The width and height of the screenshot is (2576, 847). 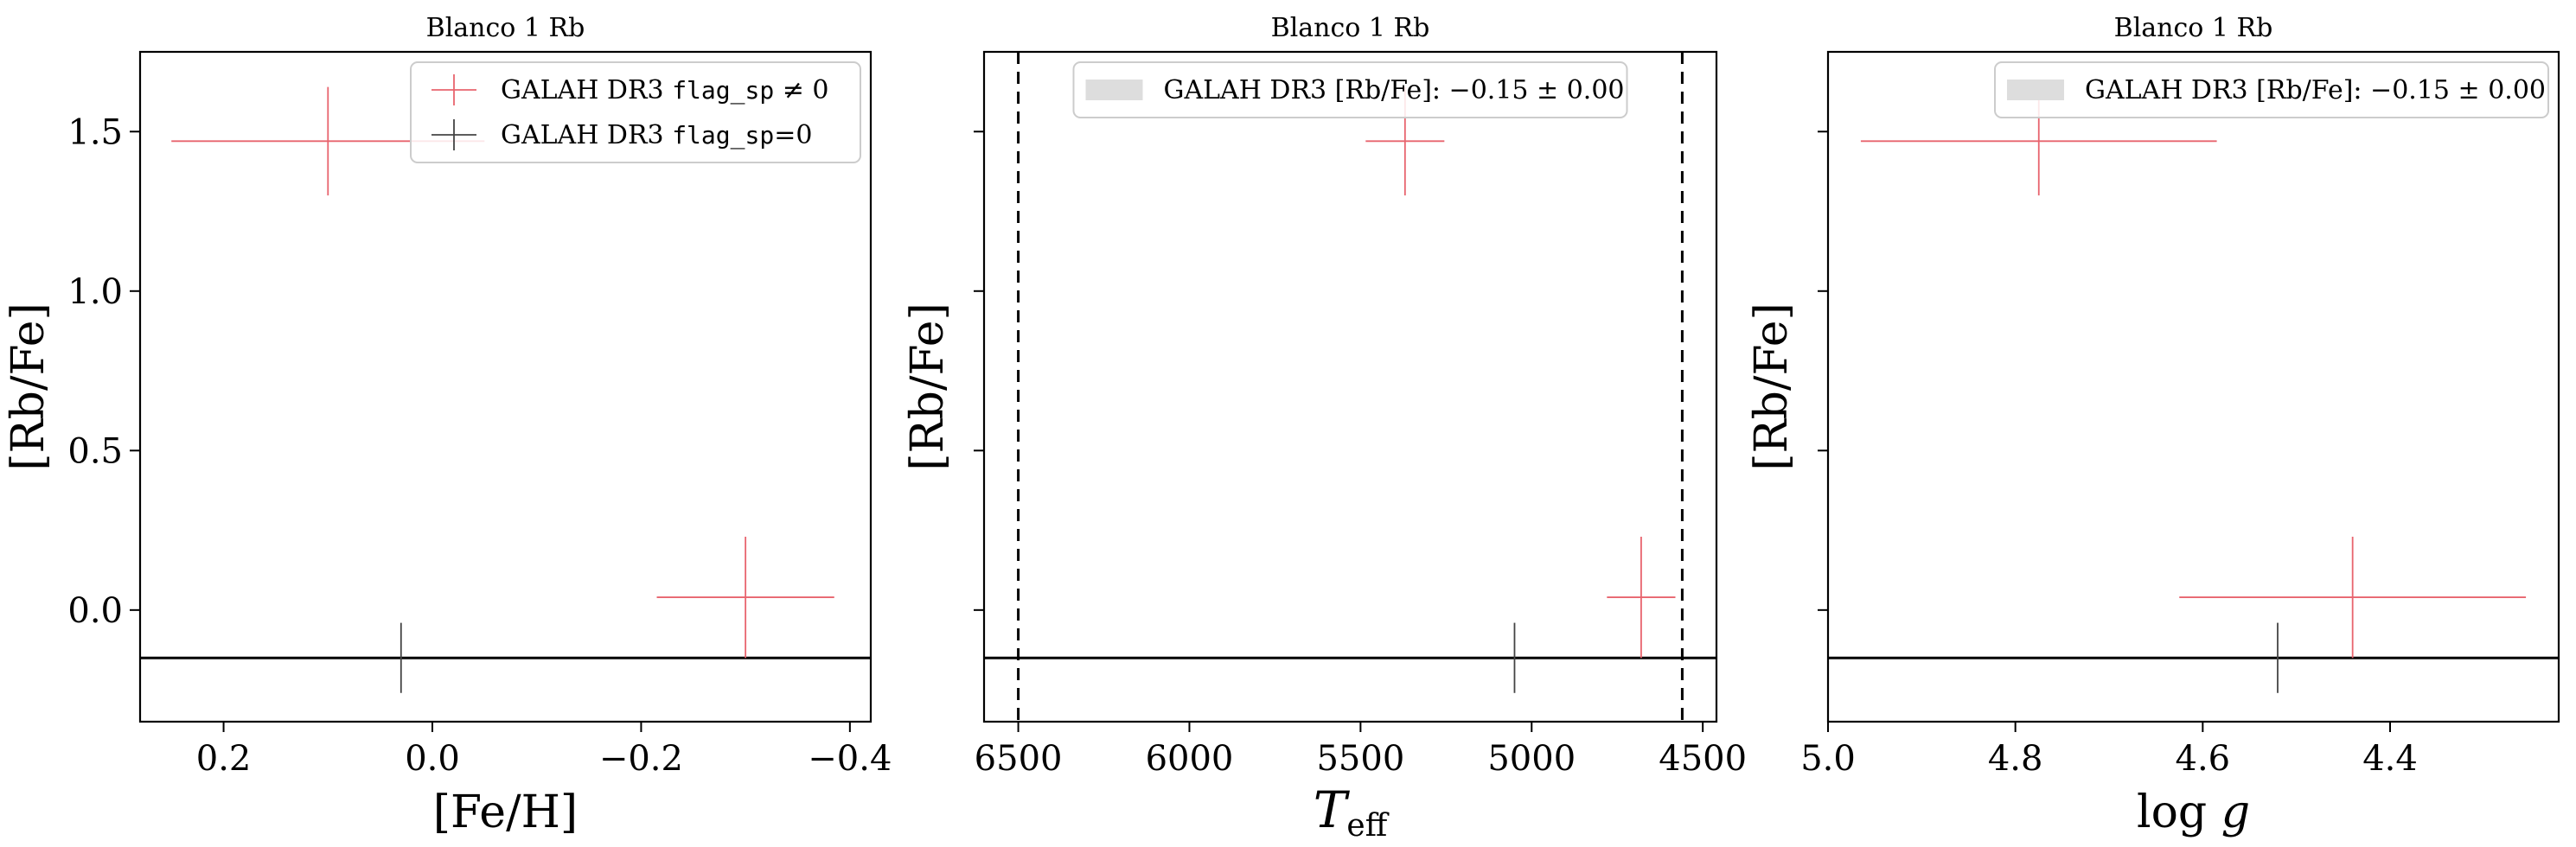 What do you see at coordinates (1019, 759) in the screenshot?
I see `x-tick-label: 6500` at bounding box center [1019, 759].